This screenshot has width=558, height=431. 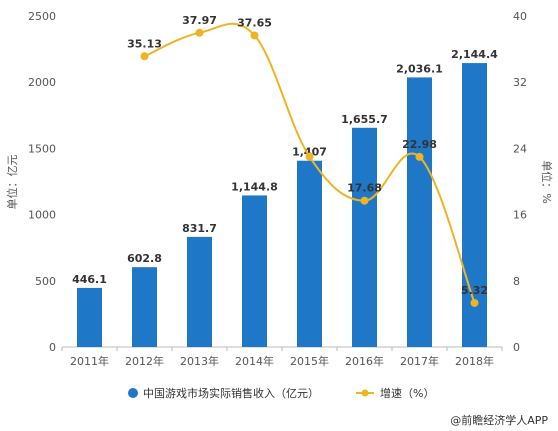 I want to click on left-tick-label: 1000, so click(x=42, y=215).